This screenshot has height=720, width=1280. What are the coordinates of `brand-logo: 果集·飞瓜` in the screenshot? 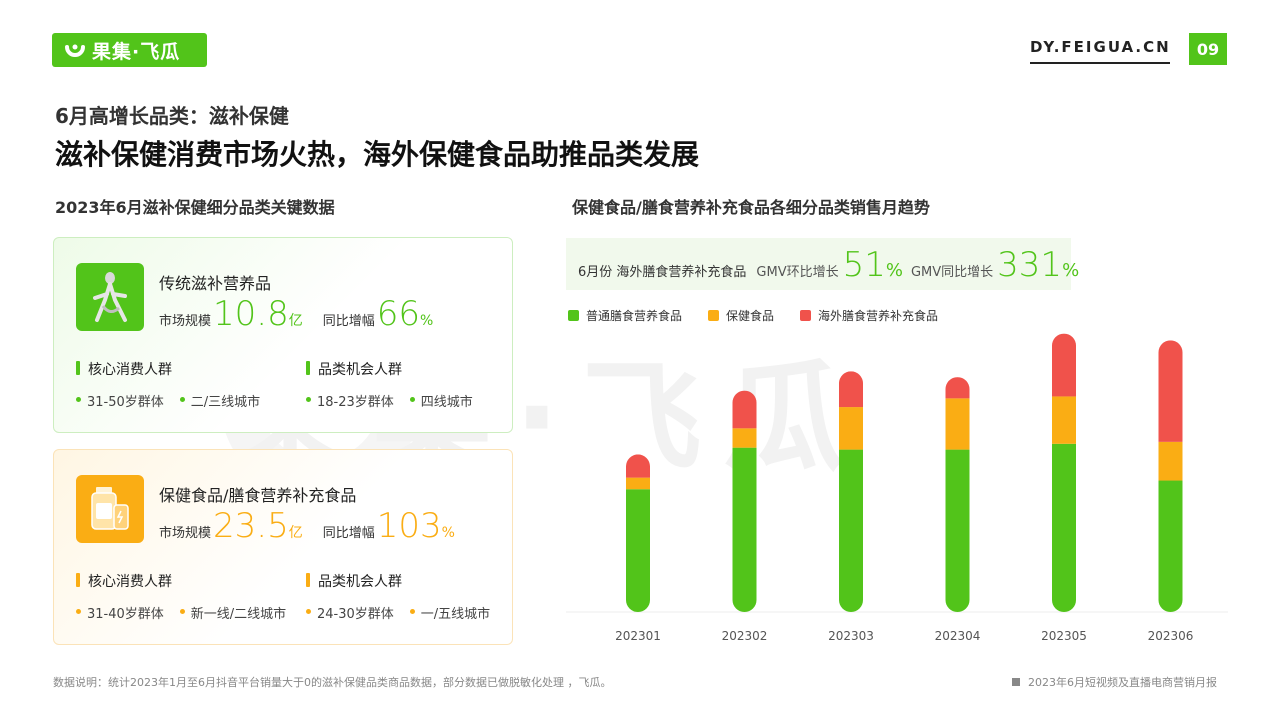 It's located at (129, 50).